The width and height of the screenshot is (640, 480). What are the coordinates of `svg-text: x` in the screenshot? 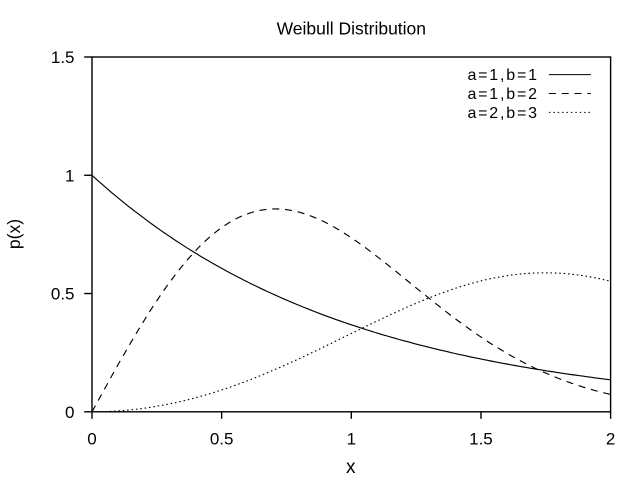 It's located at (351, 467).